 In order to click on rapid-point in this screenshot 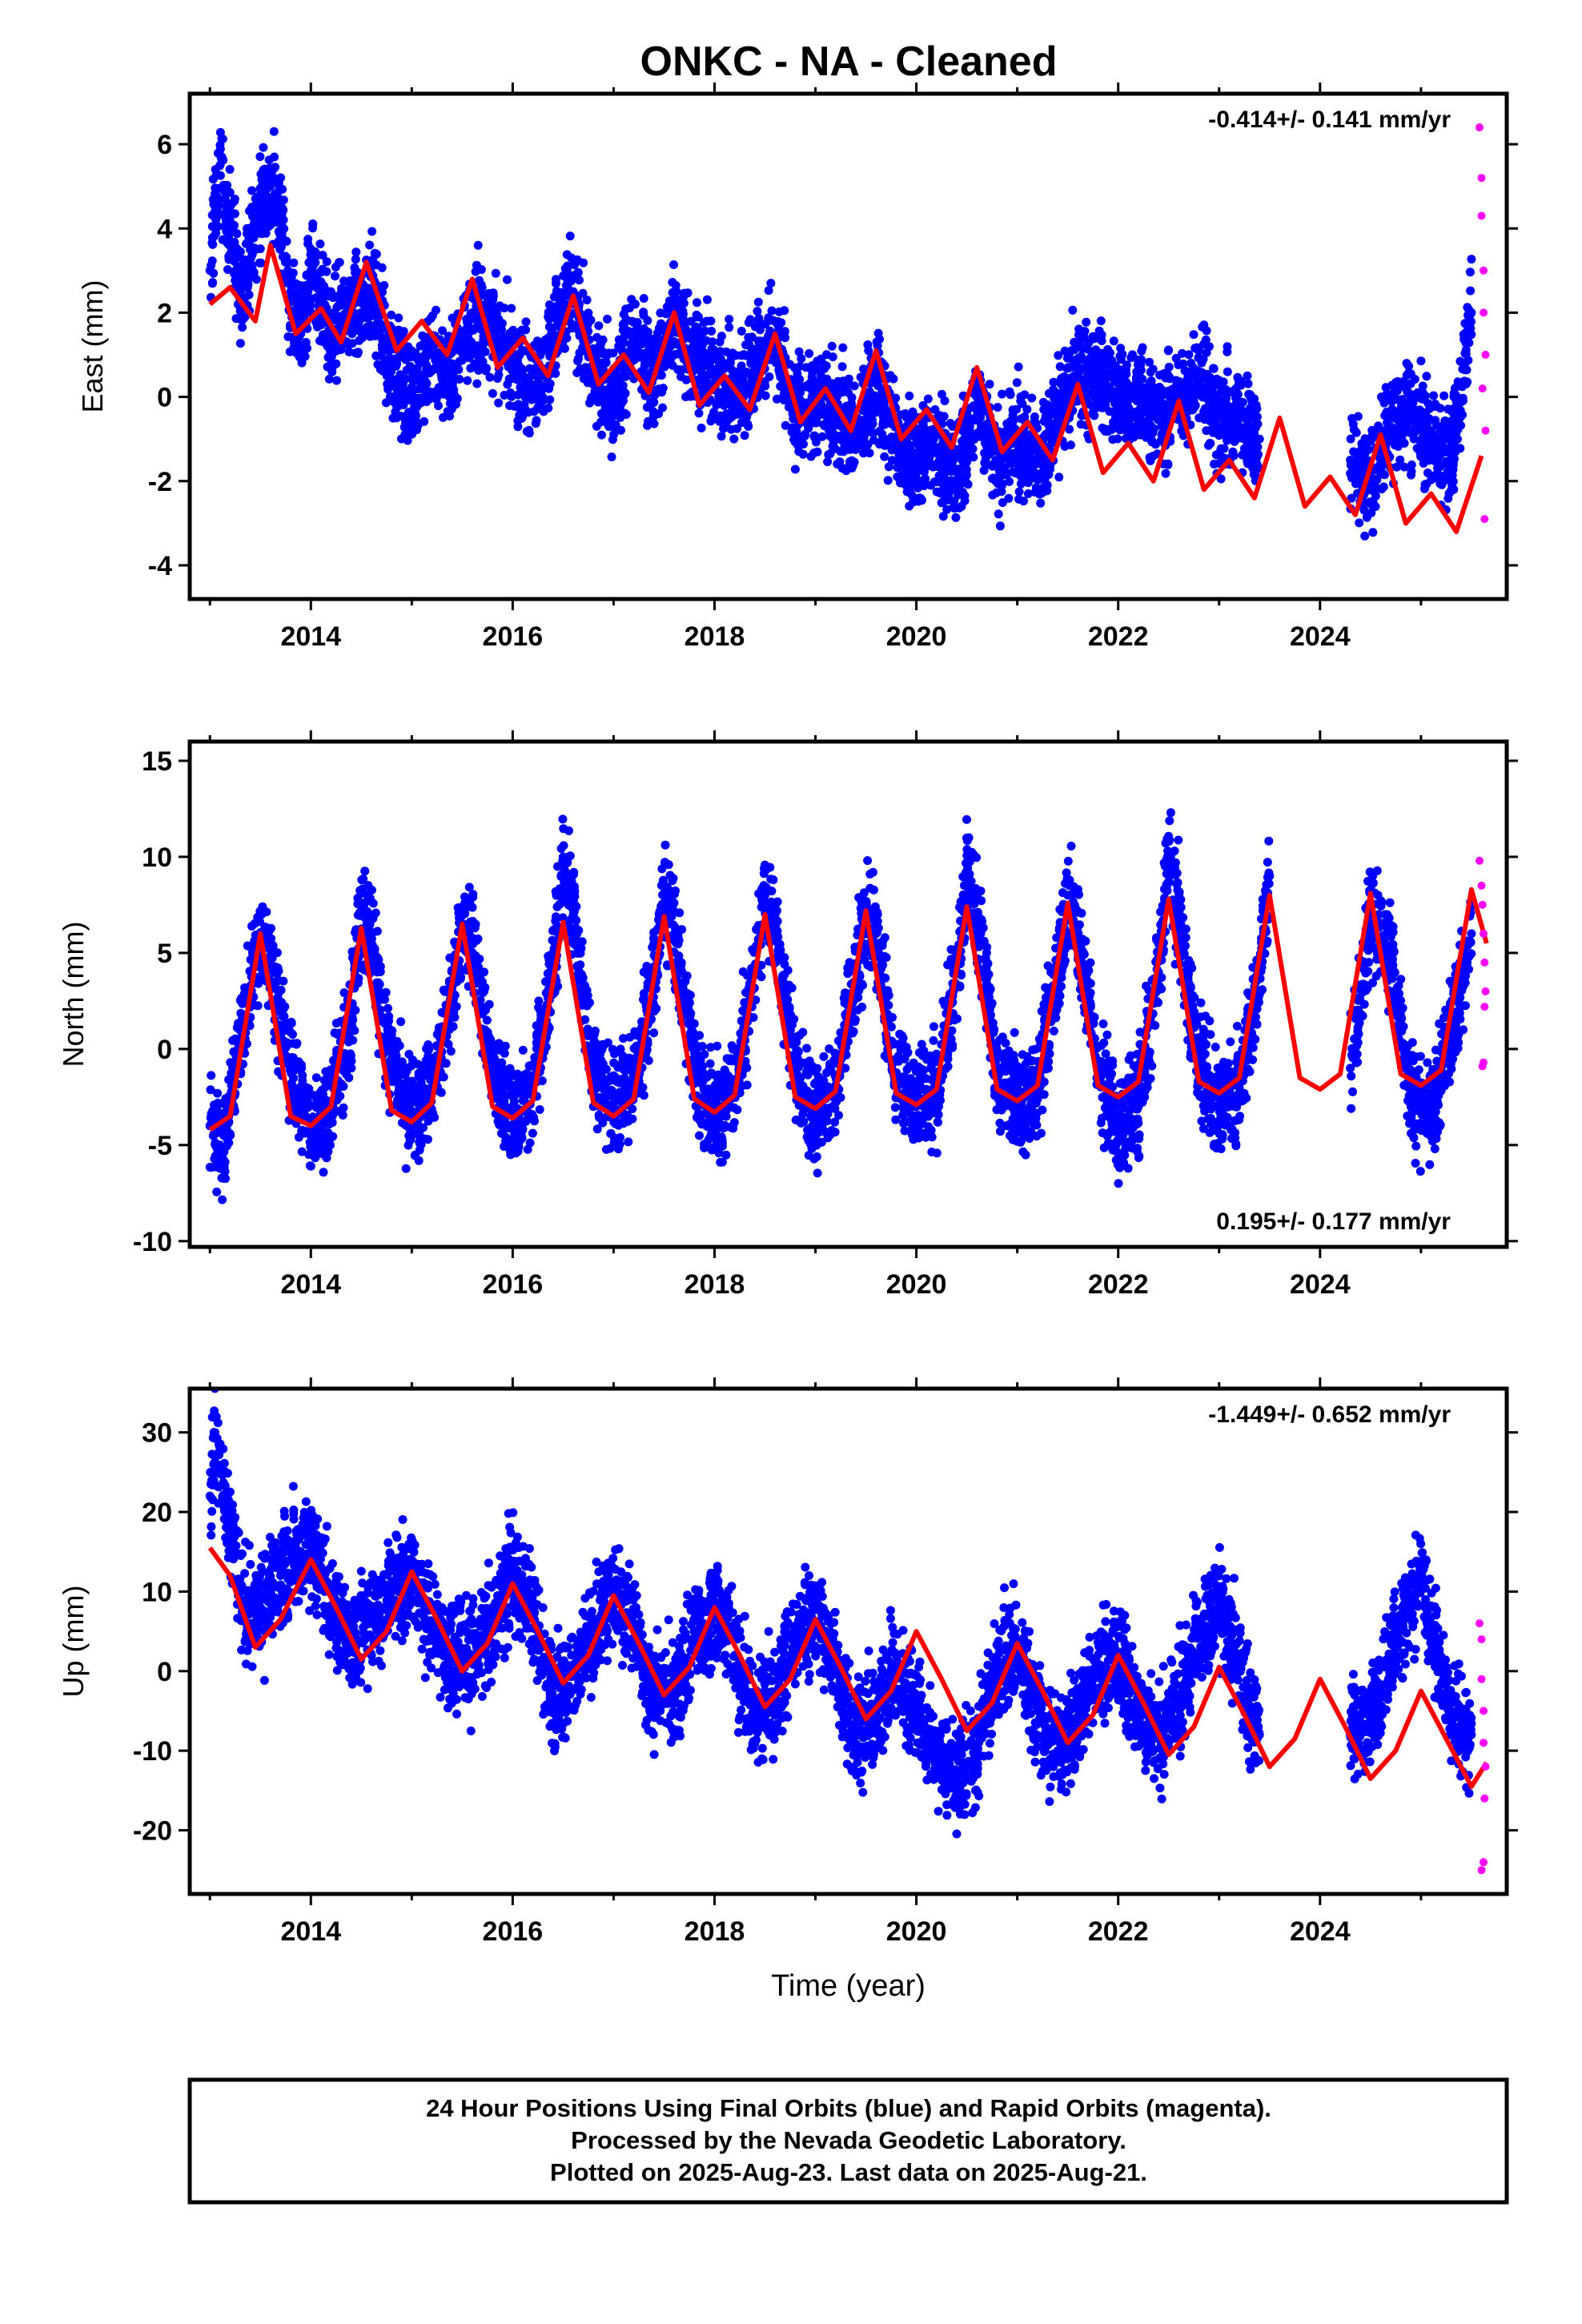, I will do `click(1481, 178)`.